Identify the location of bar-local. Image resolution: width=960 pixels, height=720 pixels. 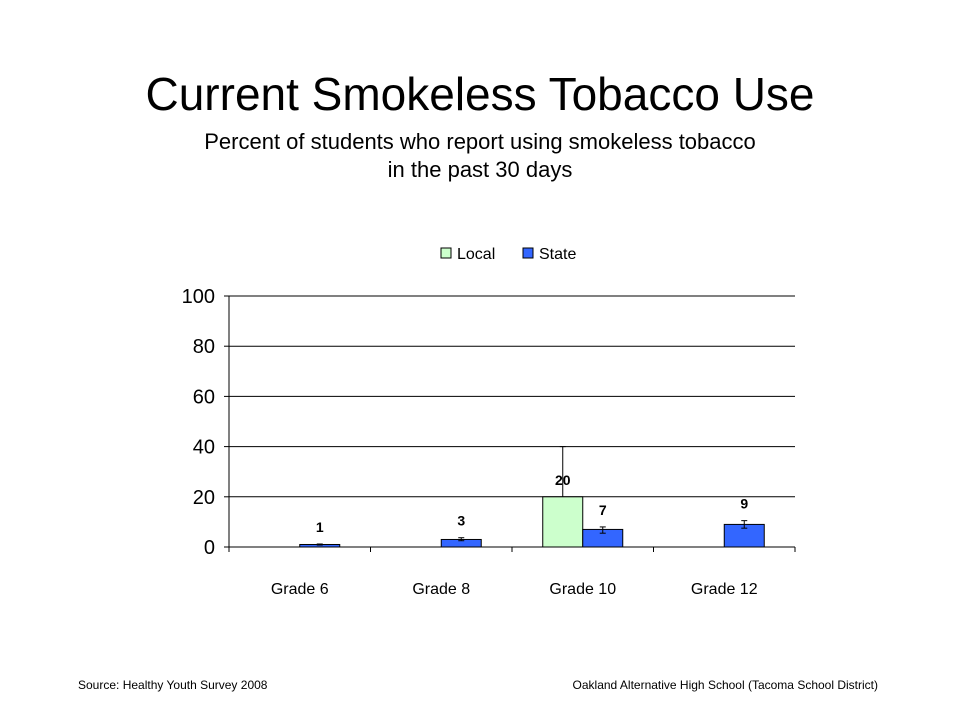
(563, 522).